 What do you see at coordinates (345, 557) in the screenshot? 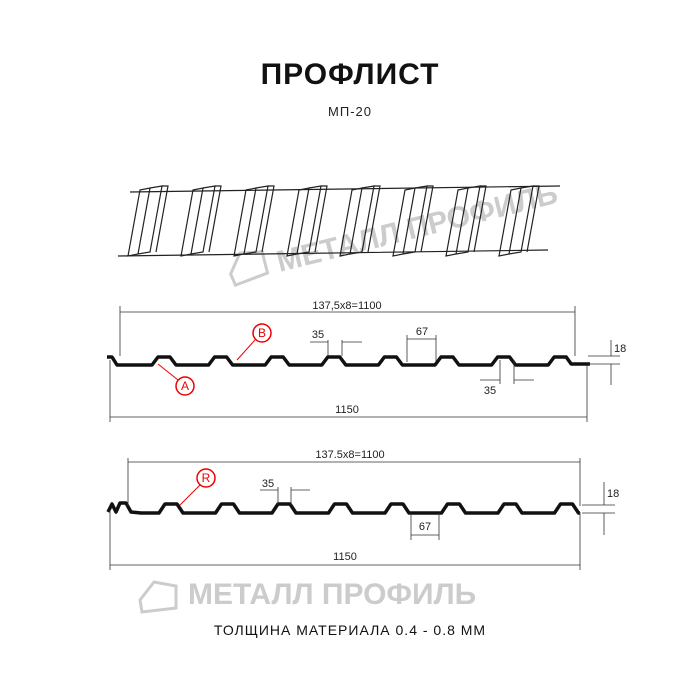
I see `profile-2-width-label: 1150` at bounding box center [345, 557].